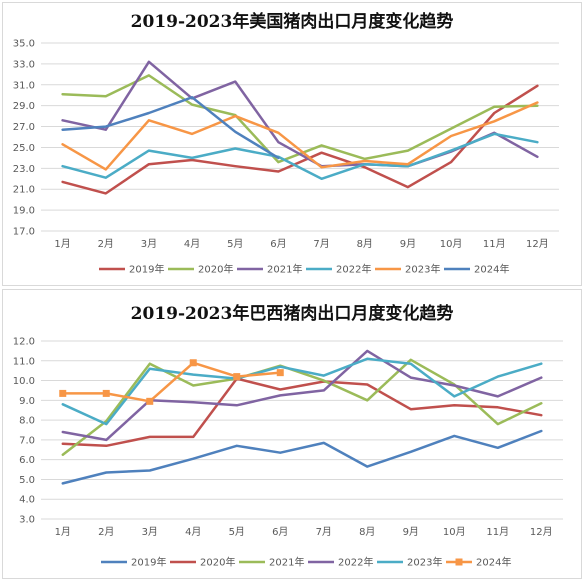 This screenshot has height=581, width=584. I want to click on us-legend-item: 2021年, so click(269, 269).